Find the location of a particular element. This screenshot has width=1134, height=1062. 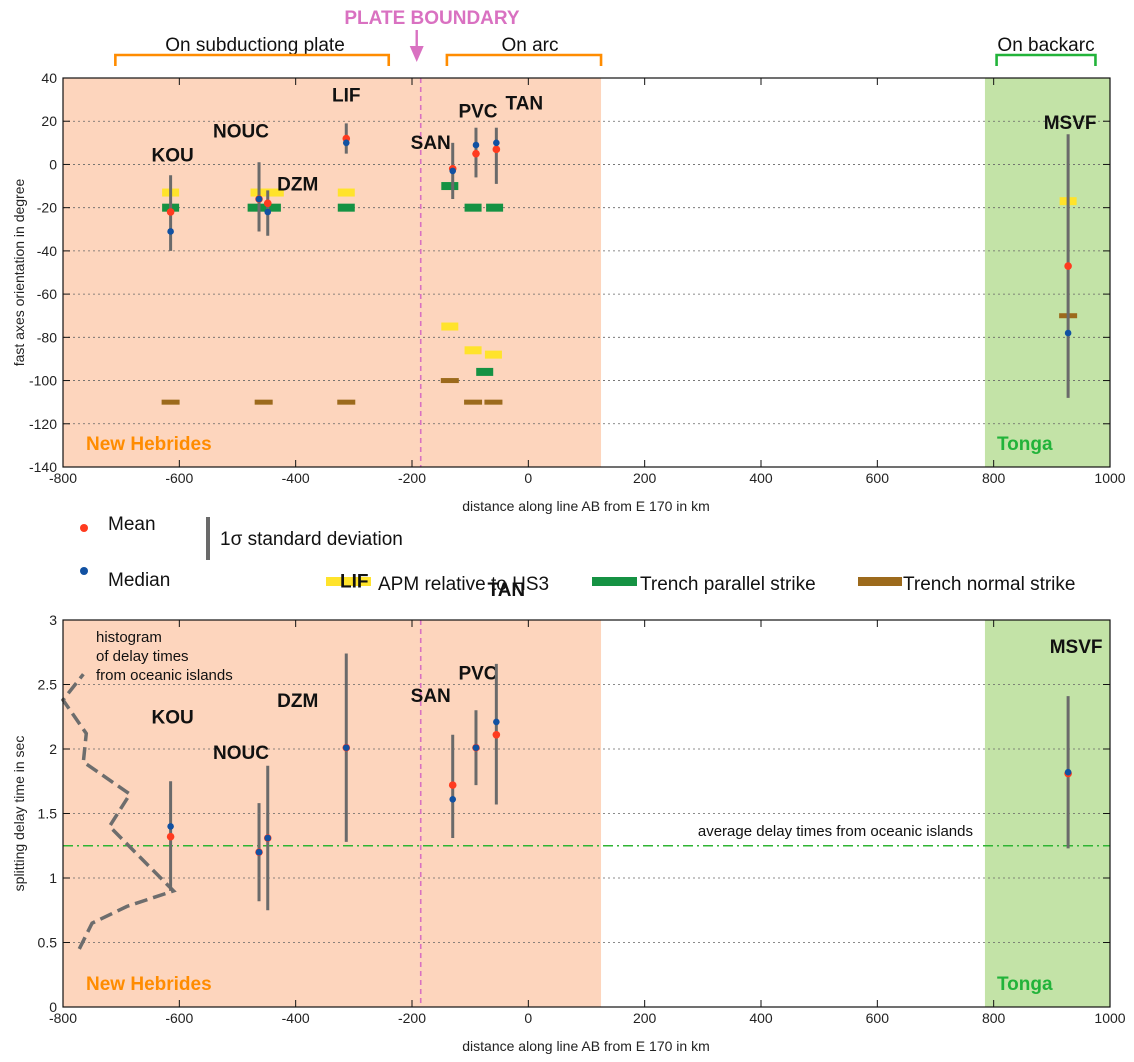

y-axis-label: fast axes orientation in degree is located at coordinates (19, 273).